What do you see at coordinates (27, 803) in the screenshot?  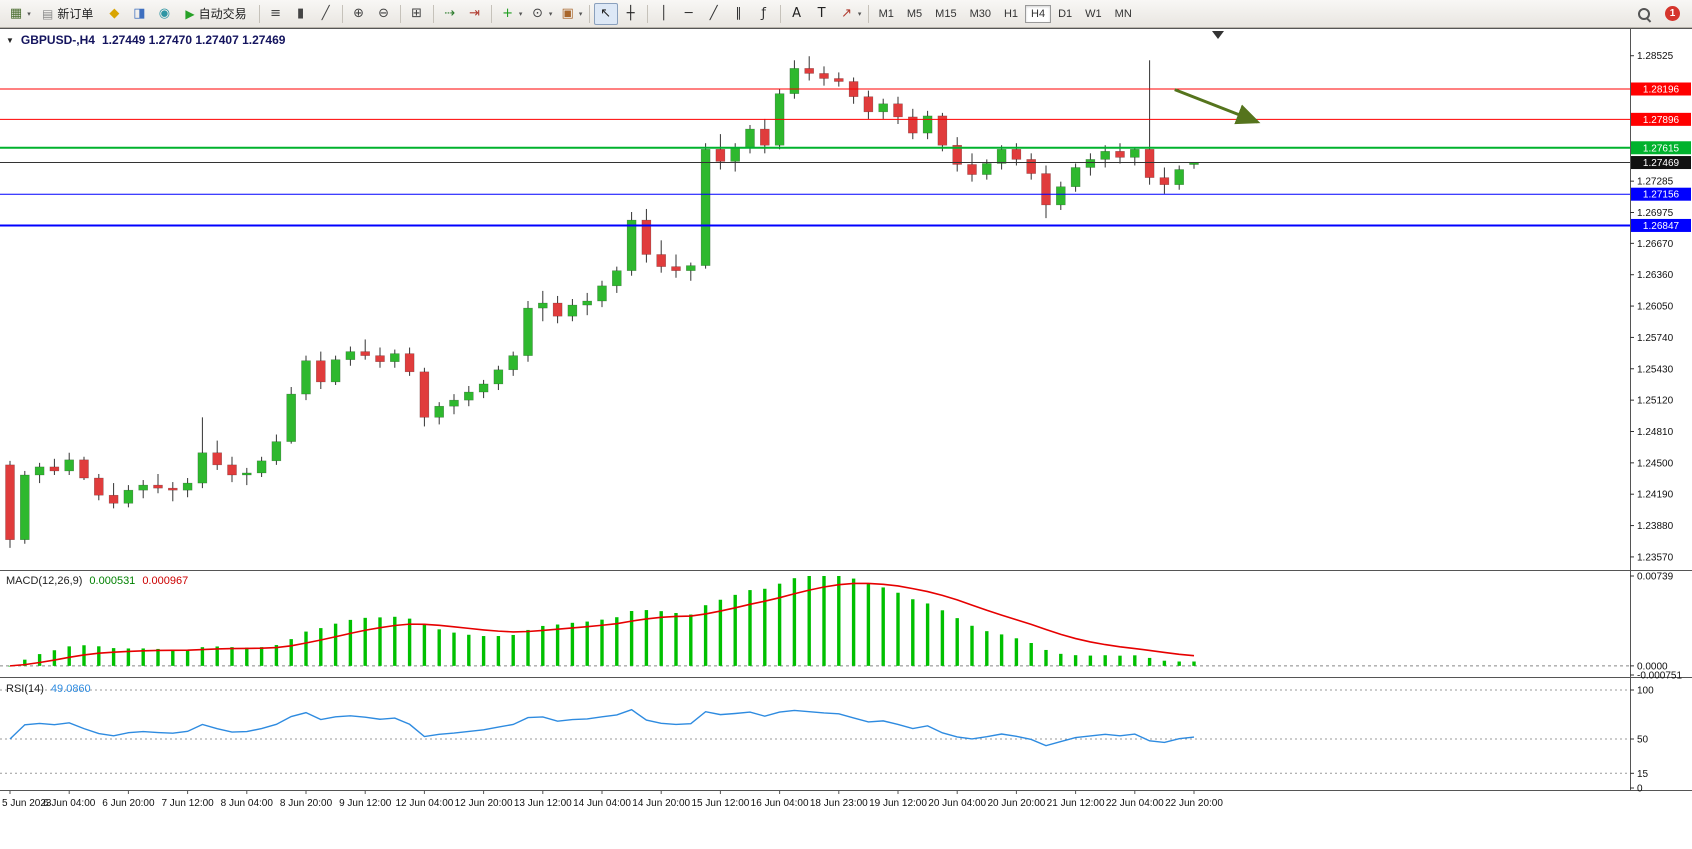 I see `time-label: 5 Jun 2023` at bounding box center [27, 803].